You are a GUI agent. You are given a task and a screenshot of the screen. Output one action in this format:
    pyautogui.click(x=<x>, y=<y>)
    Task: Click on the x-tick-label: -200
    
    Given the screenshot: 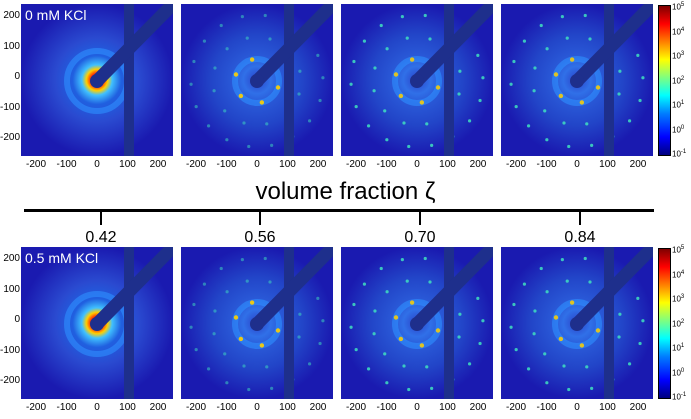 What is the action you would take?
    pyautogui.click(x=515, y=407)
    